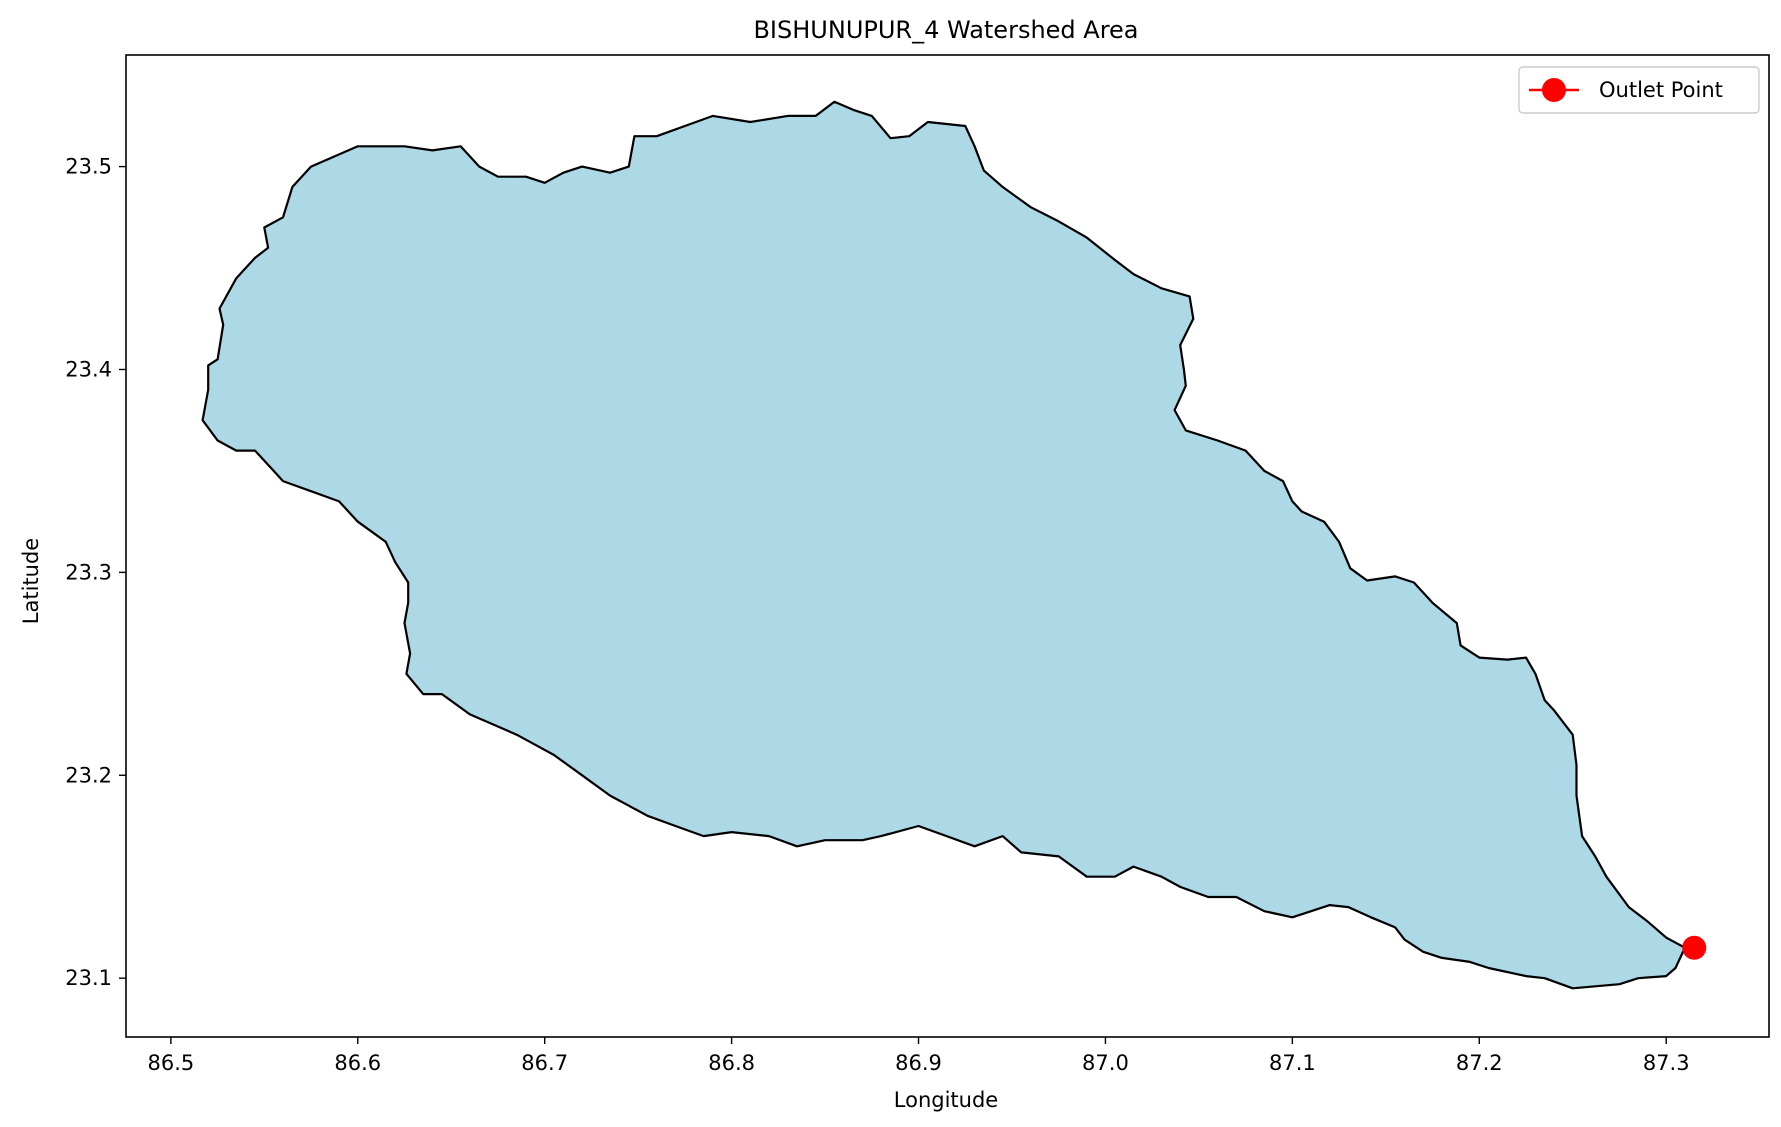 Image resolution: width=1781 pixels, height=1127 pixels. I want to click on chart-title: BISHUNUPUR_4 Watershed Area, so click(945, 30).